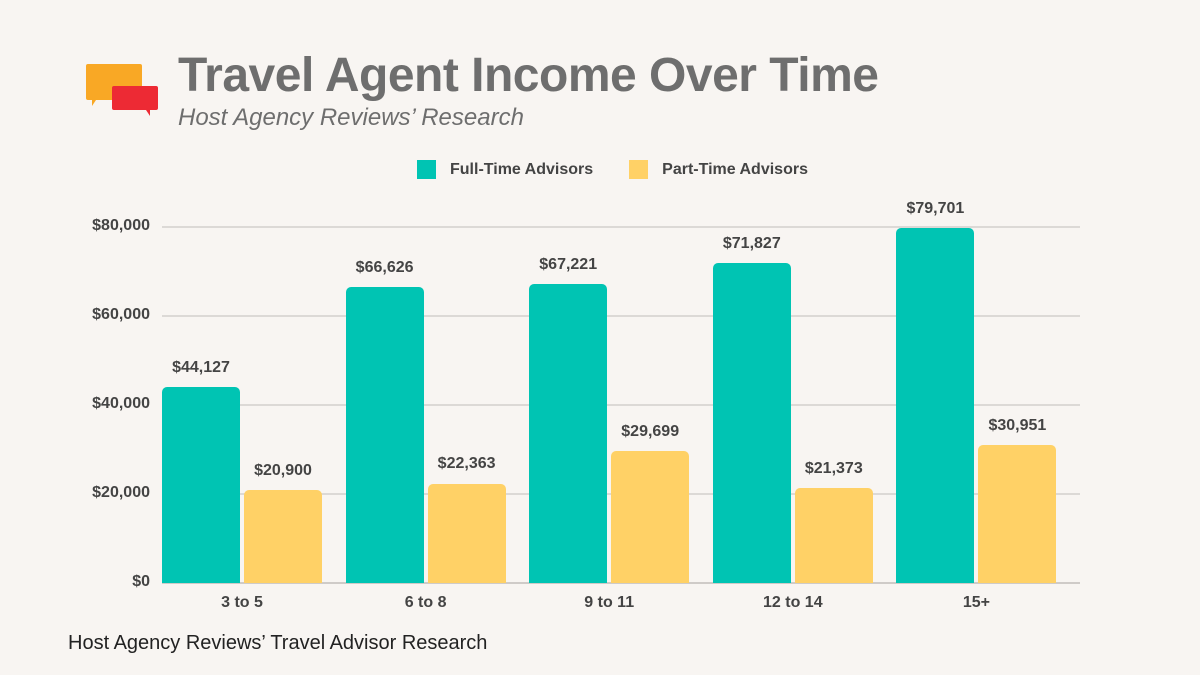 This screenshot has height=675, width=1200. What do you see at coordinates (384, 267) in the screenshot?
I see `value-label: $66,626` at bounding box center [384, 267].